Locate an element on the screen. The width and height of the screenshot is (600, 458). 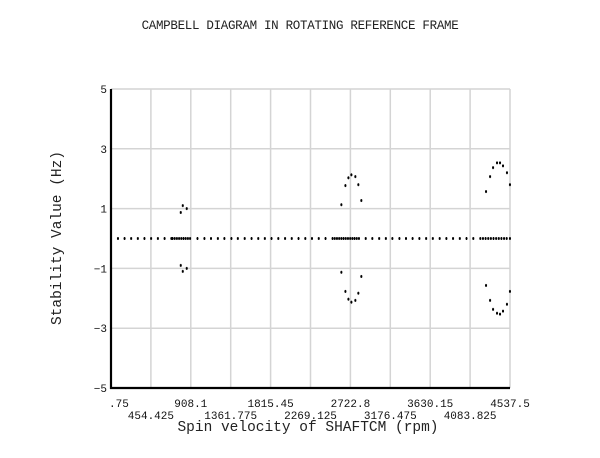
y-tick-label: −3 is located at coordinates (100, 330).